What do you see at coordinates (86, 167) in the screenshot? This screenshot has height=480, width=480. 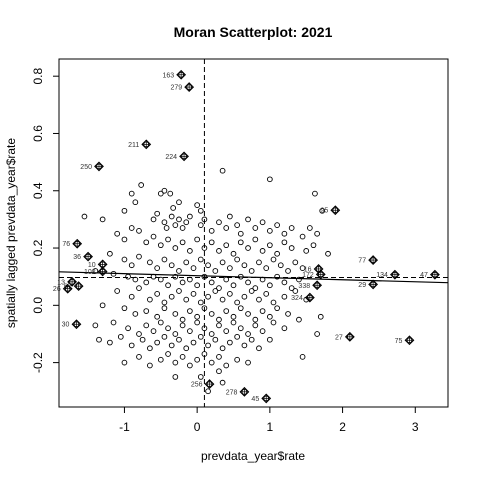 I see `influential-point-label: 250` at bounding box center [86, 167].